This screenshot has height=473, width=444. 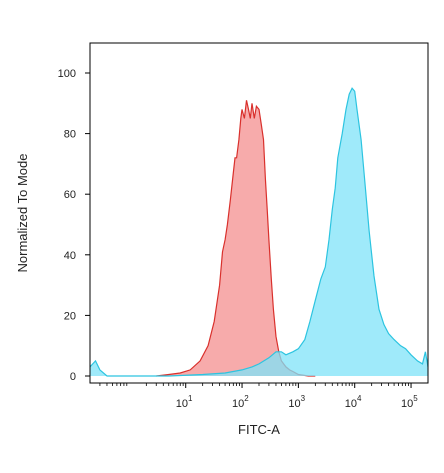 What do you see at coordinates (70, 135) in the screenshot?
I see `y-tick-label: 80` at bounding box center [70, 135].